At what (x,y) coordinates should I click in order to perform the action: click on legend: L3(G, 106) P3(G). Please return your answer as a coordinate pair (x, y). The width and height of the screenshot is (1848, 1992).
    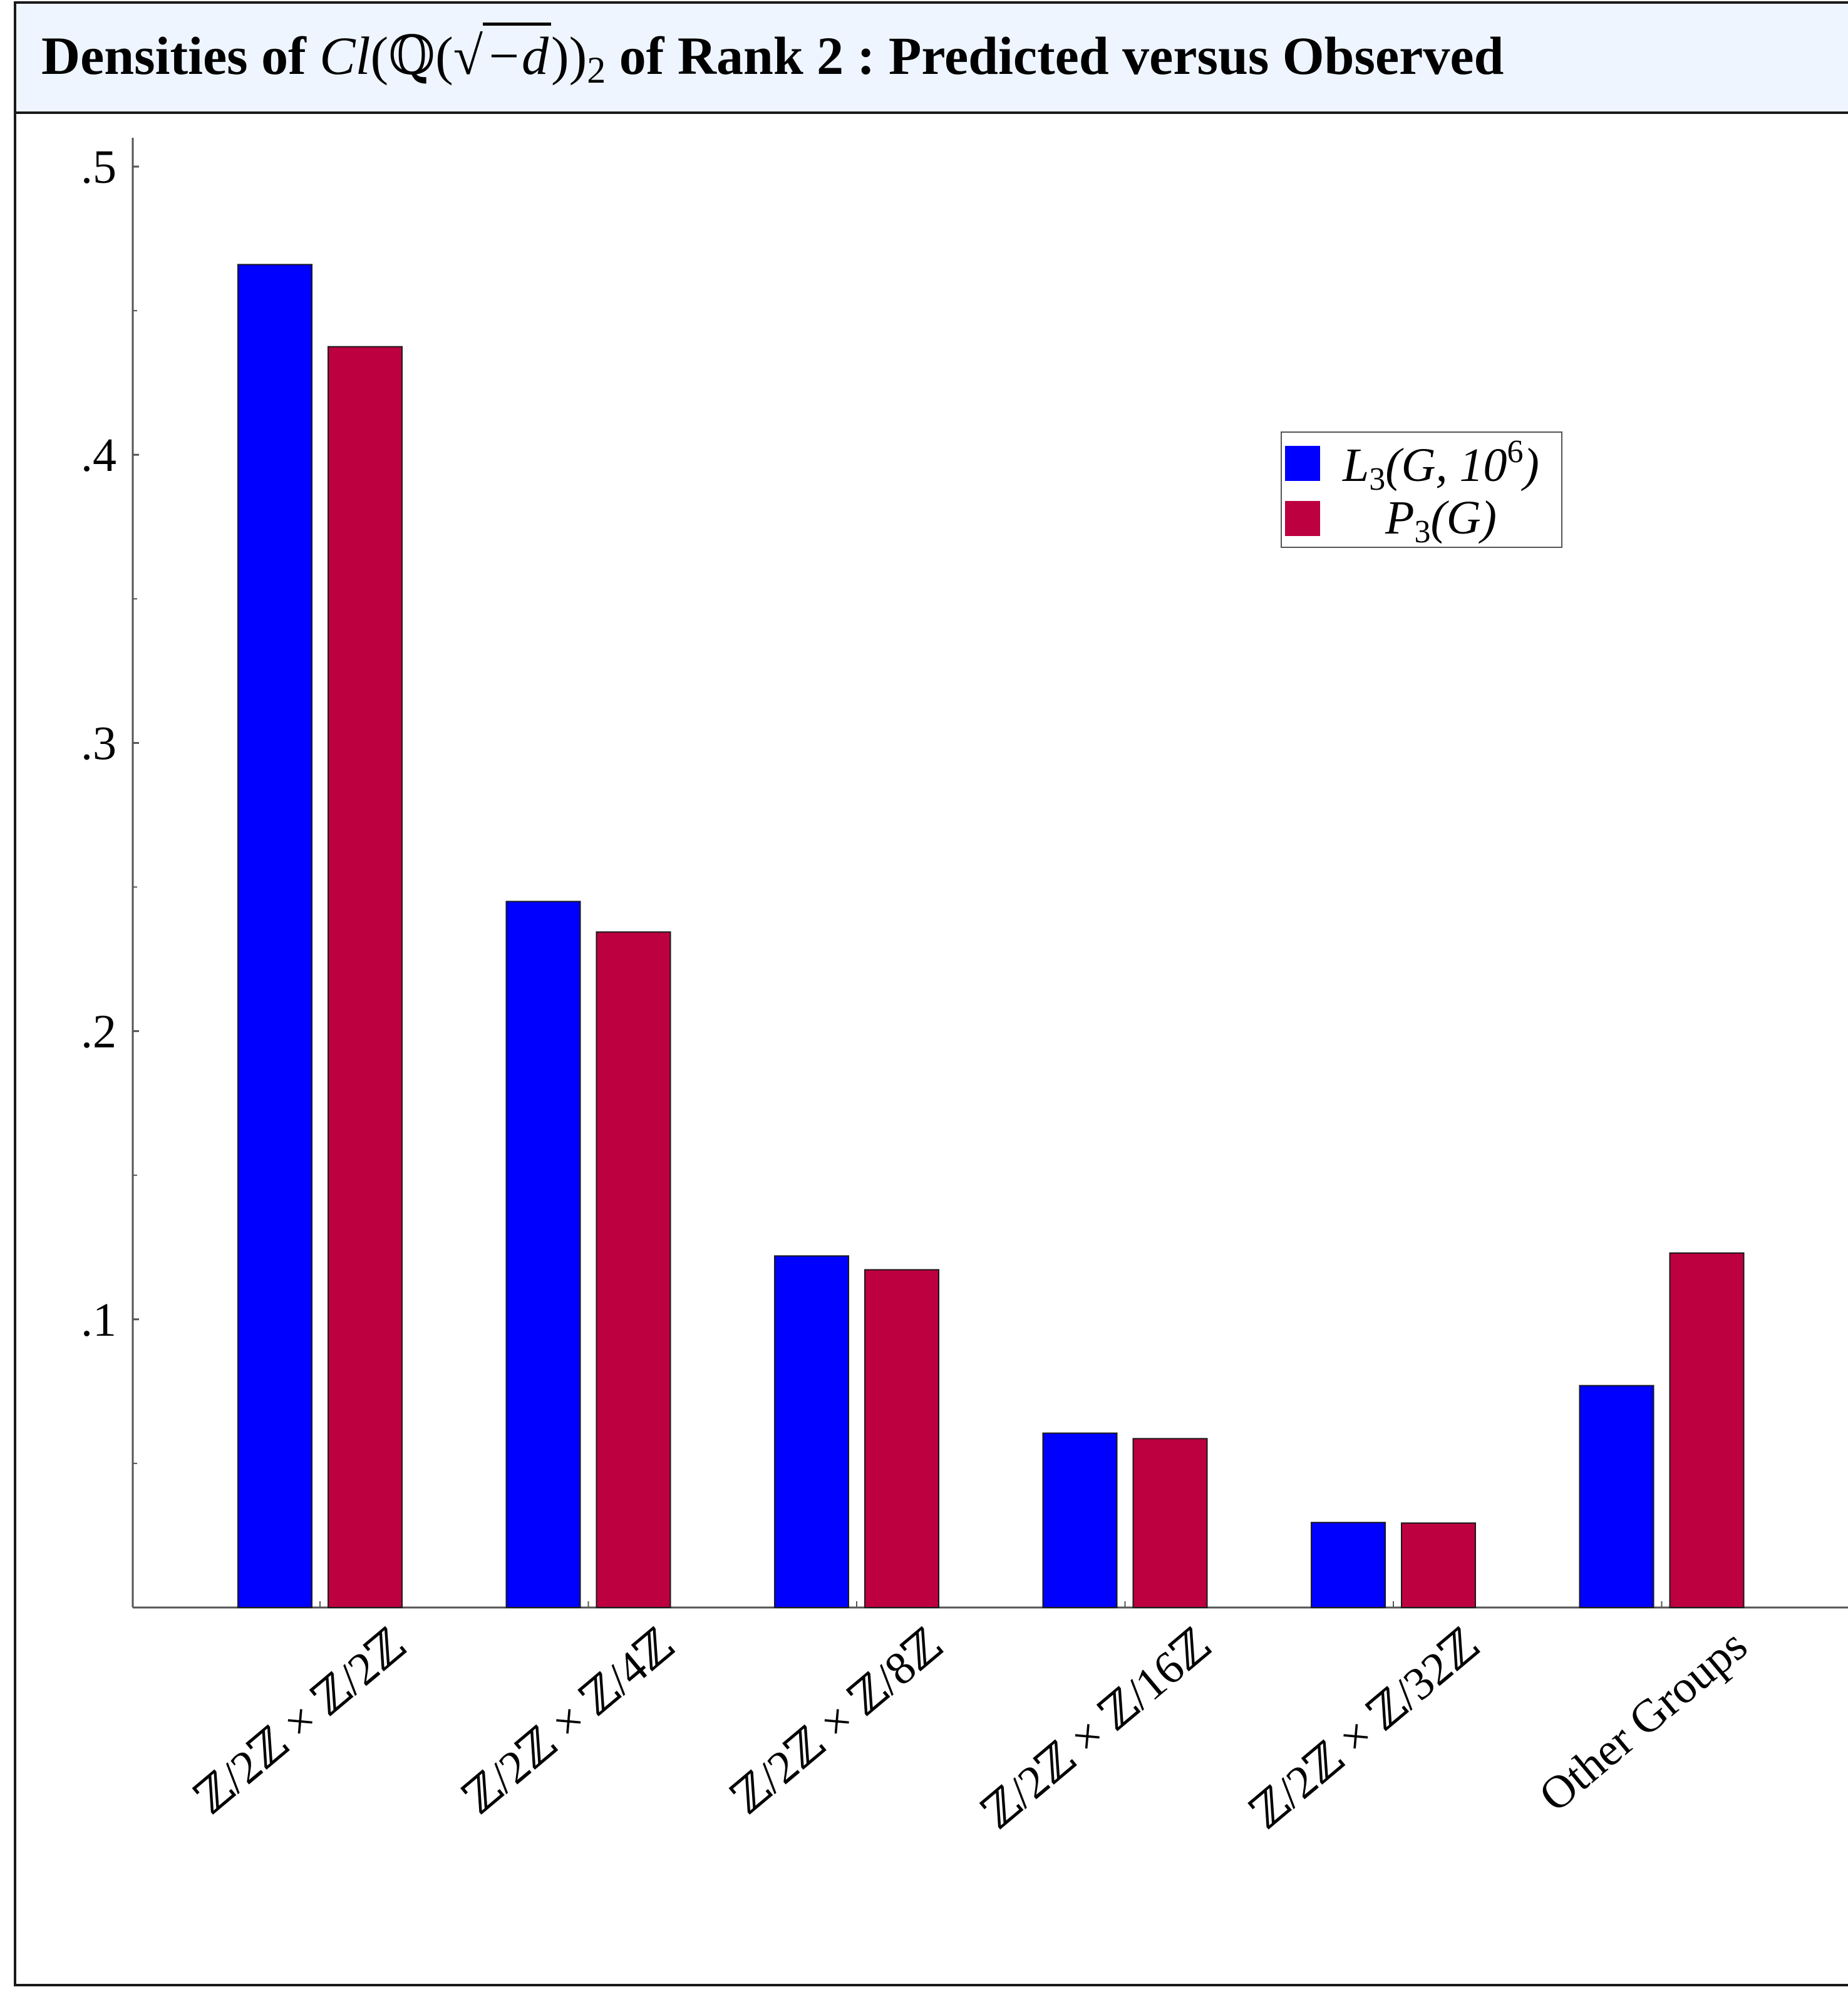
    Looking at the image, I should click on (1421, 491).